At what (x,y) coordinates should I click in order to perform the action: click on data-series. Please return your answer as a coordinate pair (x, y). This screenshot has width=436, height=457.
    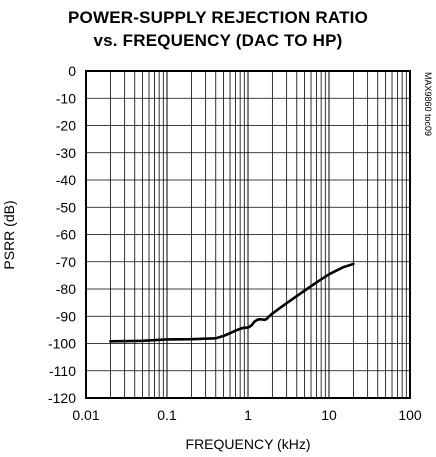
    Looking at the image, I should click on (232, 302).